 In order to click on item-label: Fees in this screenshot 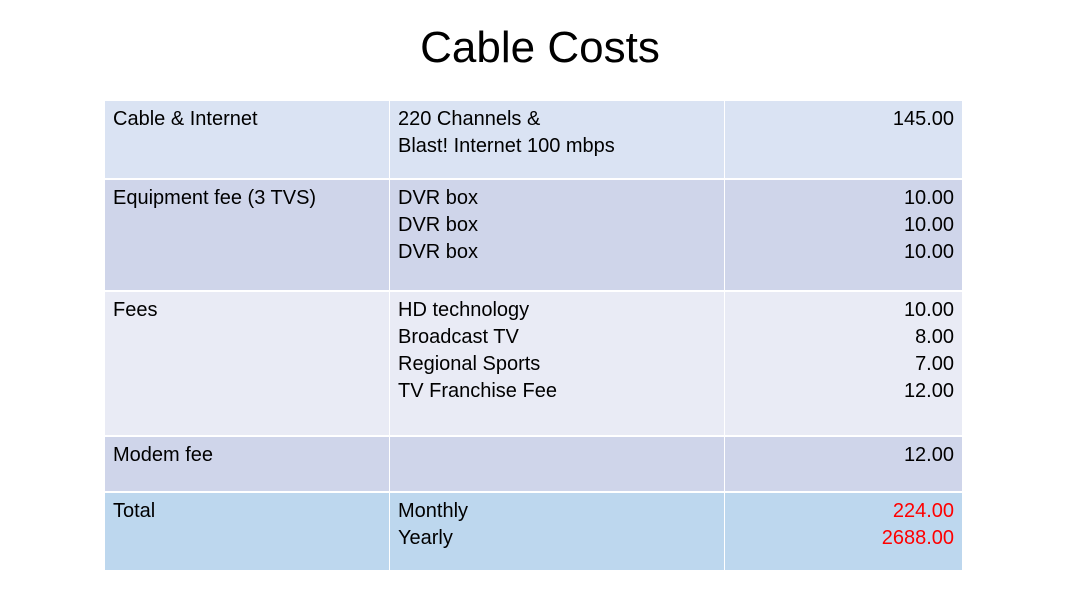, I will do `click(135, 310)`.